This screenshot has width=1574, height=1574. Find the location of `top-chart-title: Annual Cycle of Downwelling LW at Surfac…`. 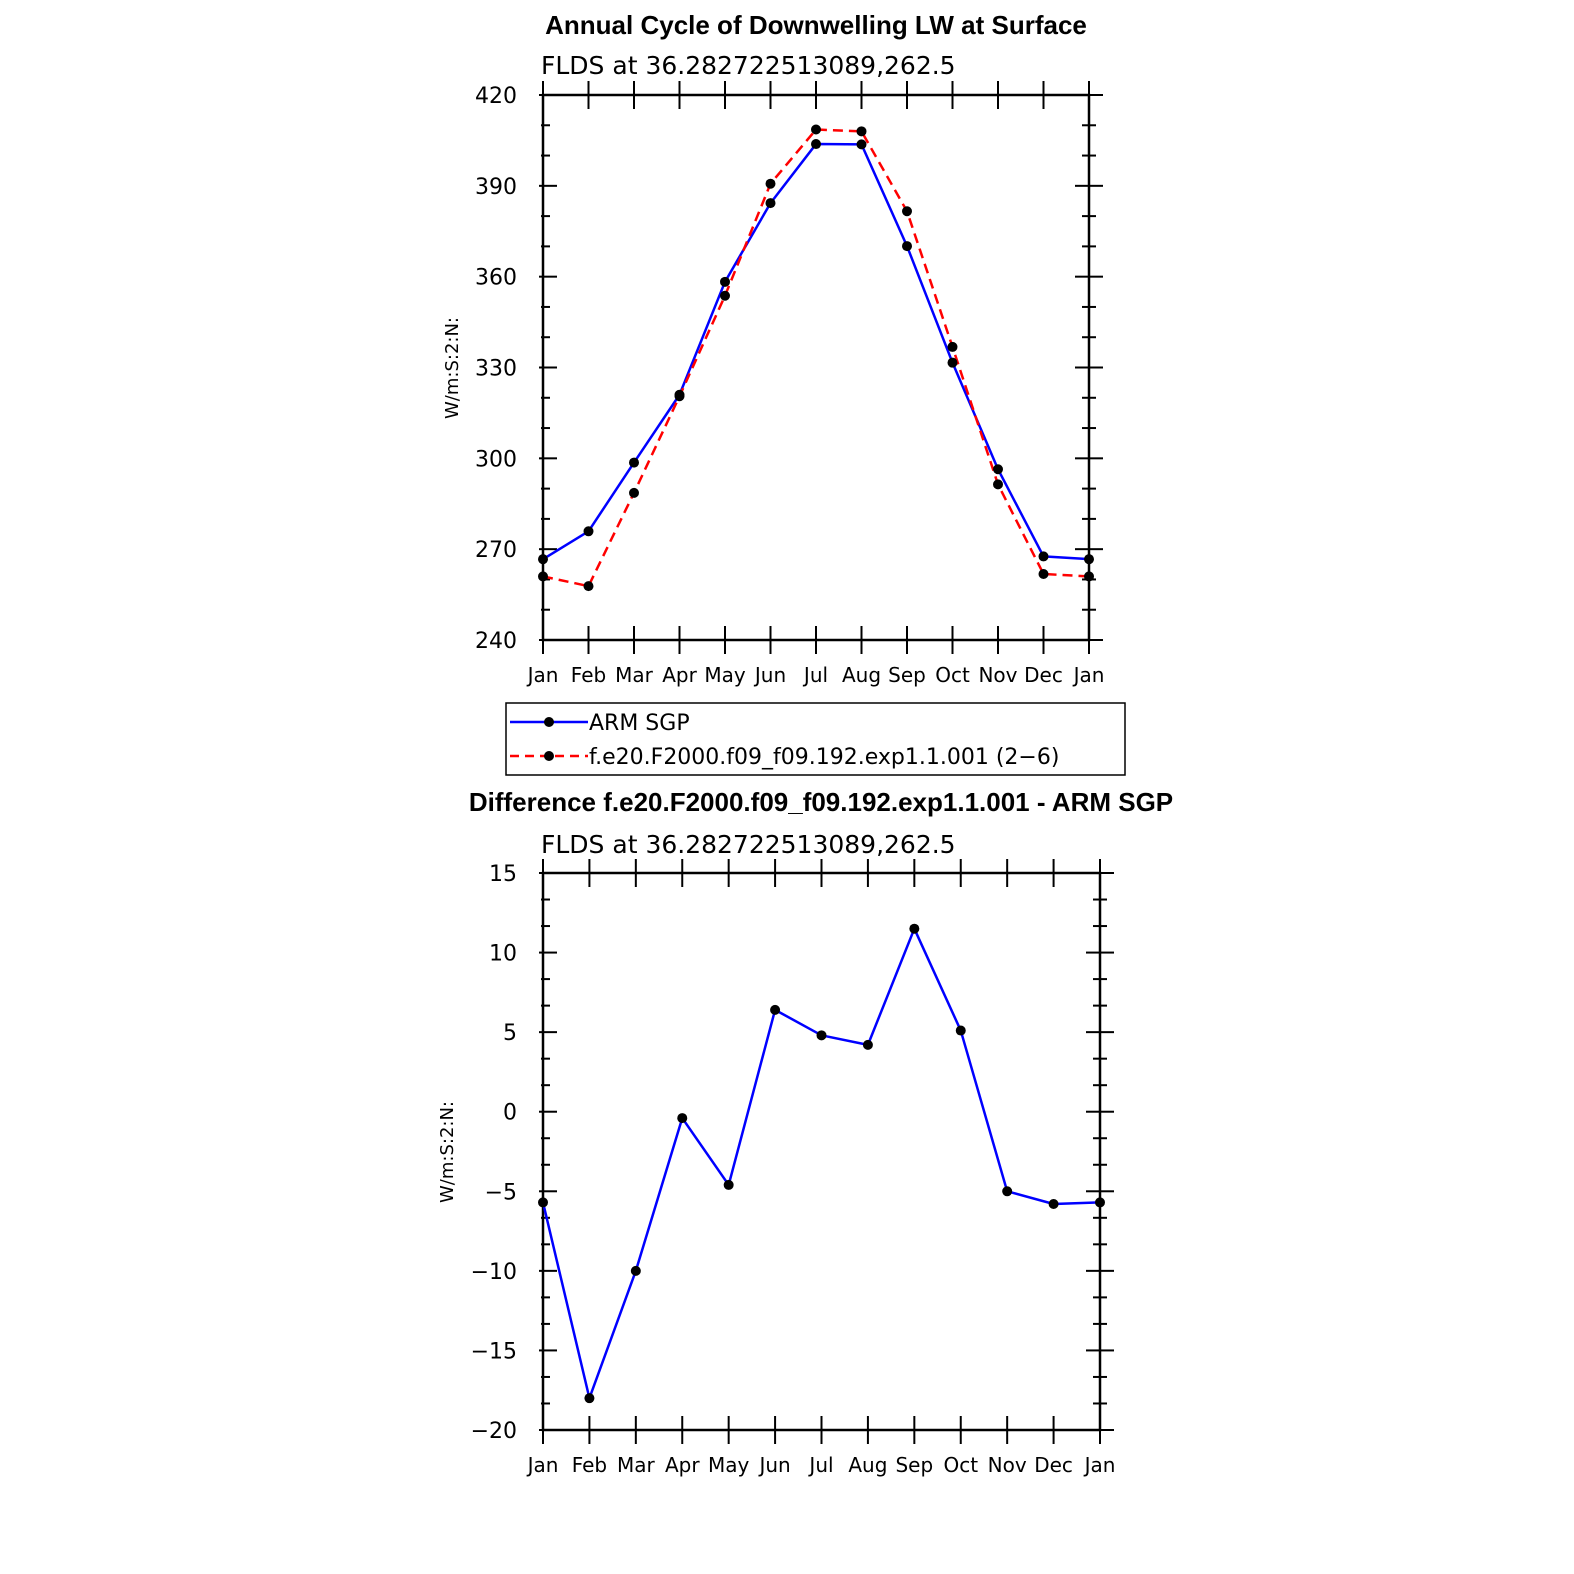

top-chart-title: Annual Cycle of Downwelling LW at Surfac… is located at coordinates (816, 25).